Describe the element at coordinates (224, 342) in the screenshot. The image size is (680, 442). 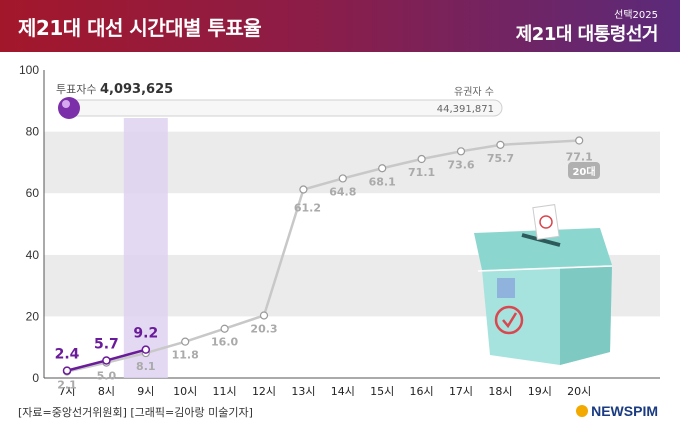
I see `turnout-2017-value: 16.0` at that location.